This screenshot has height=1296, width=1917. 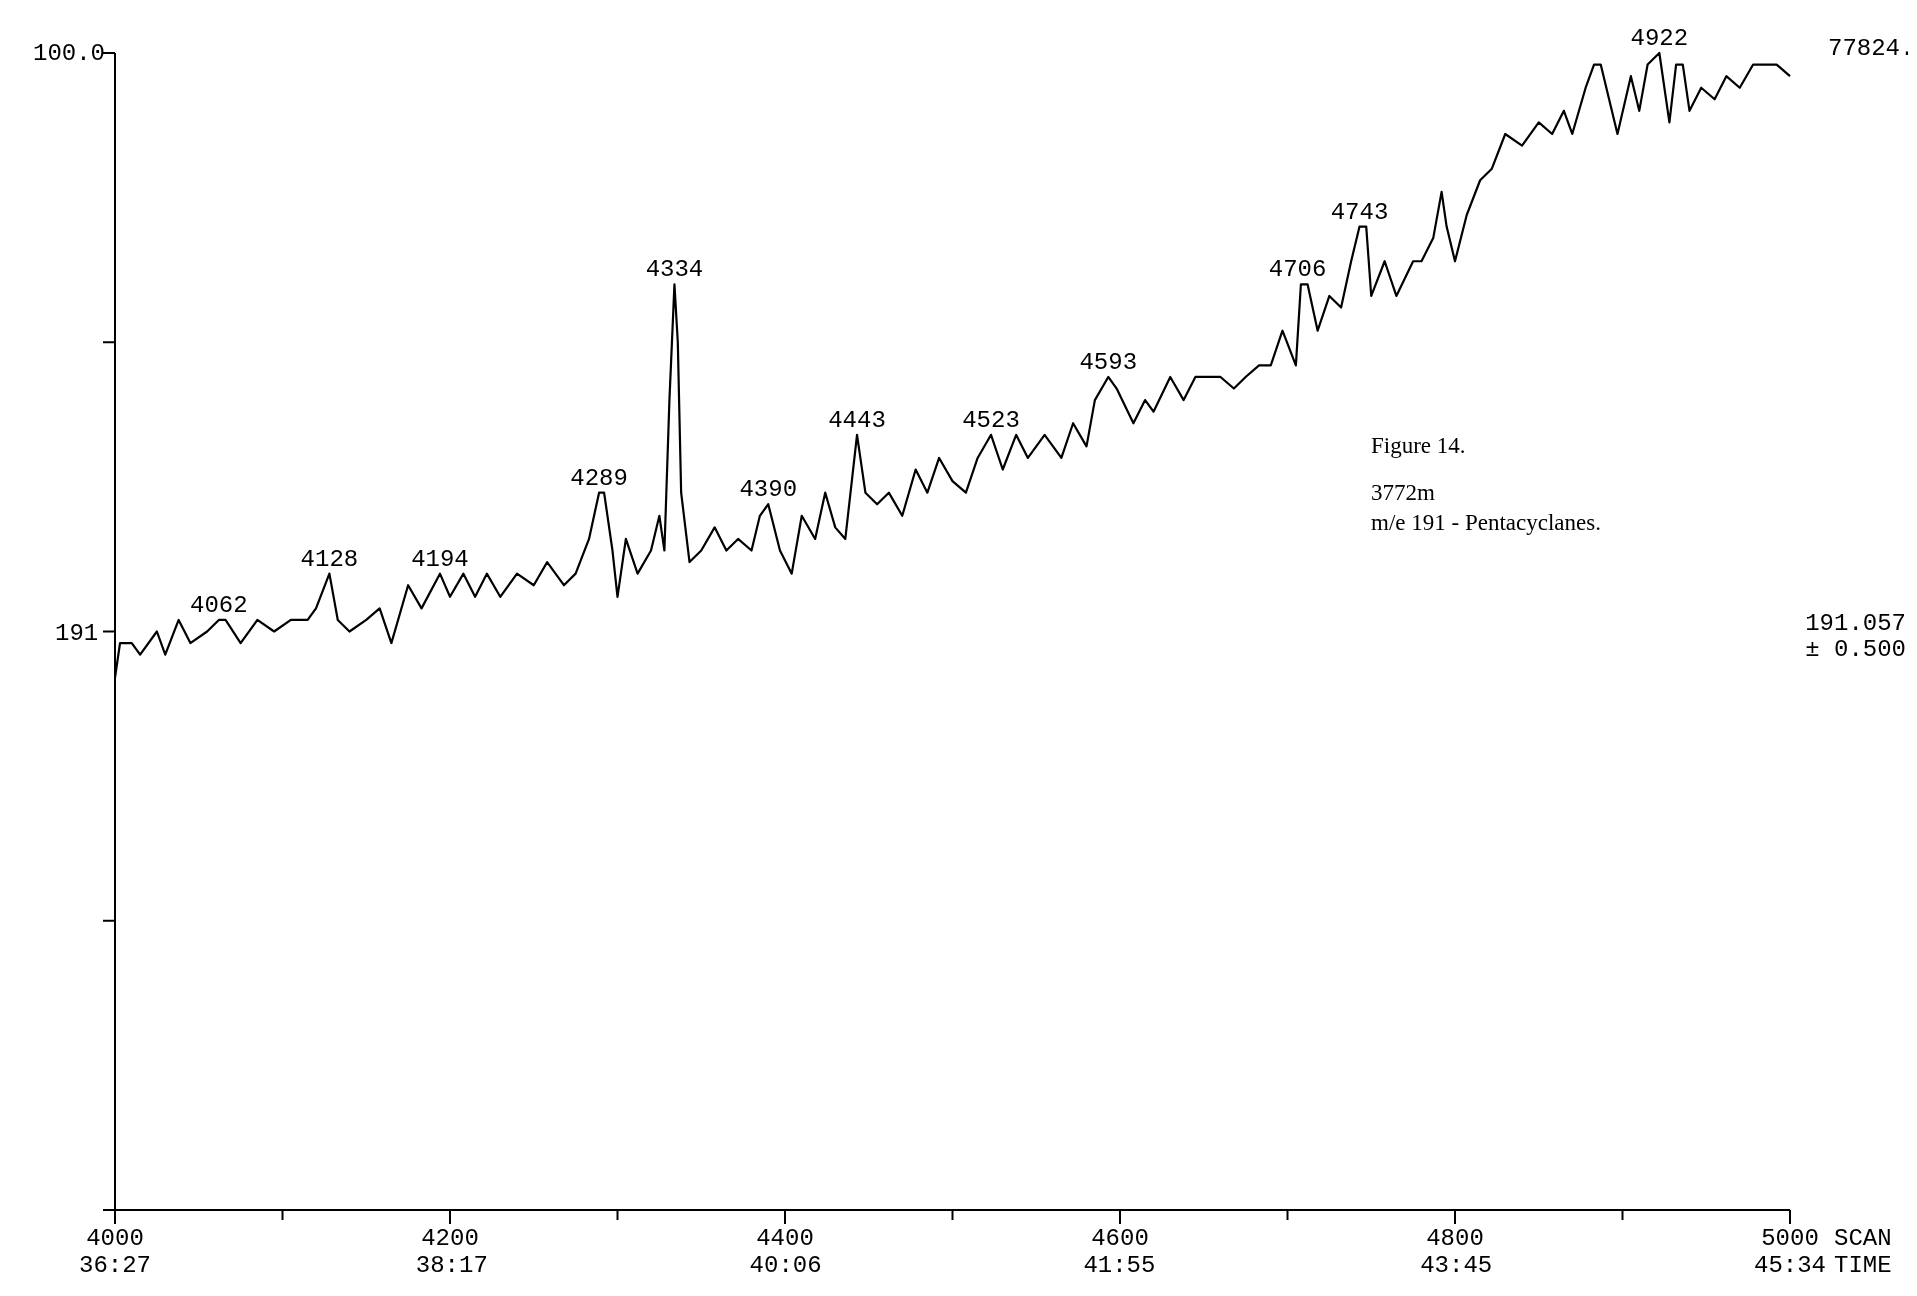 I want to click on annotation: 4743, so click(x=1359, y=212).